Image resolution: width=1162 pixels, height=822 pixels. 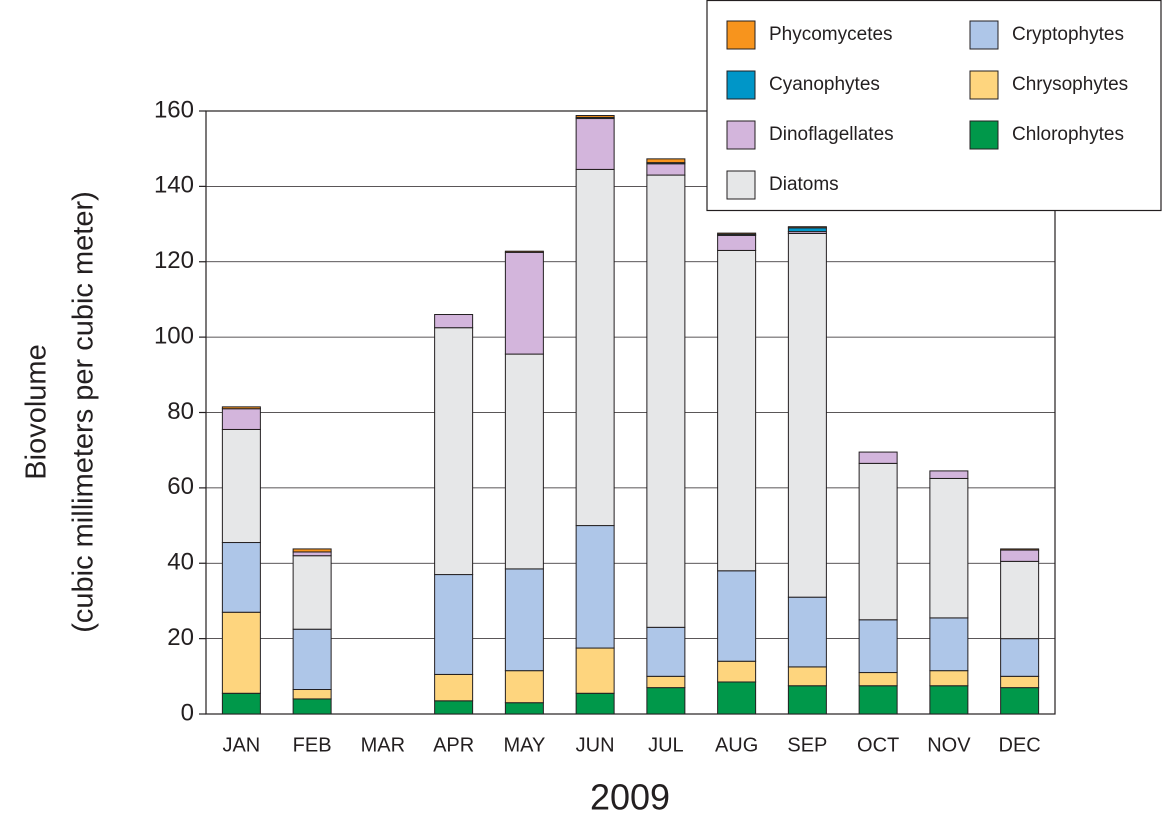 What do you see at coordinates (1070, 84) in the screenshot?
I see `legend-label: Chrysophytes` at bounding box center [1070, 84].